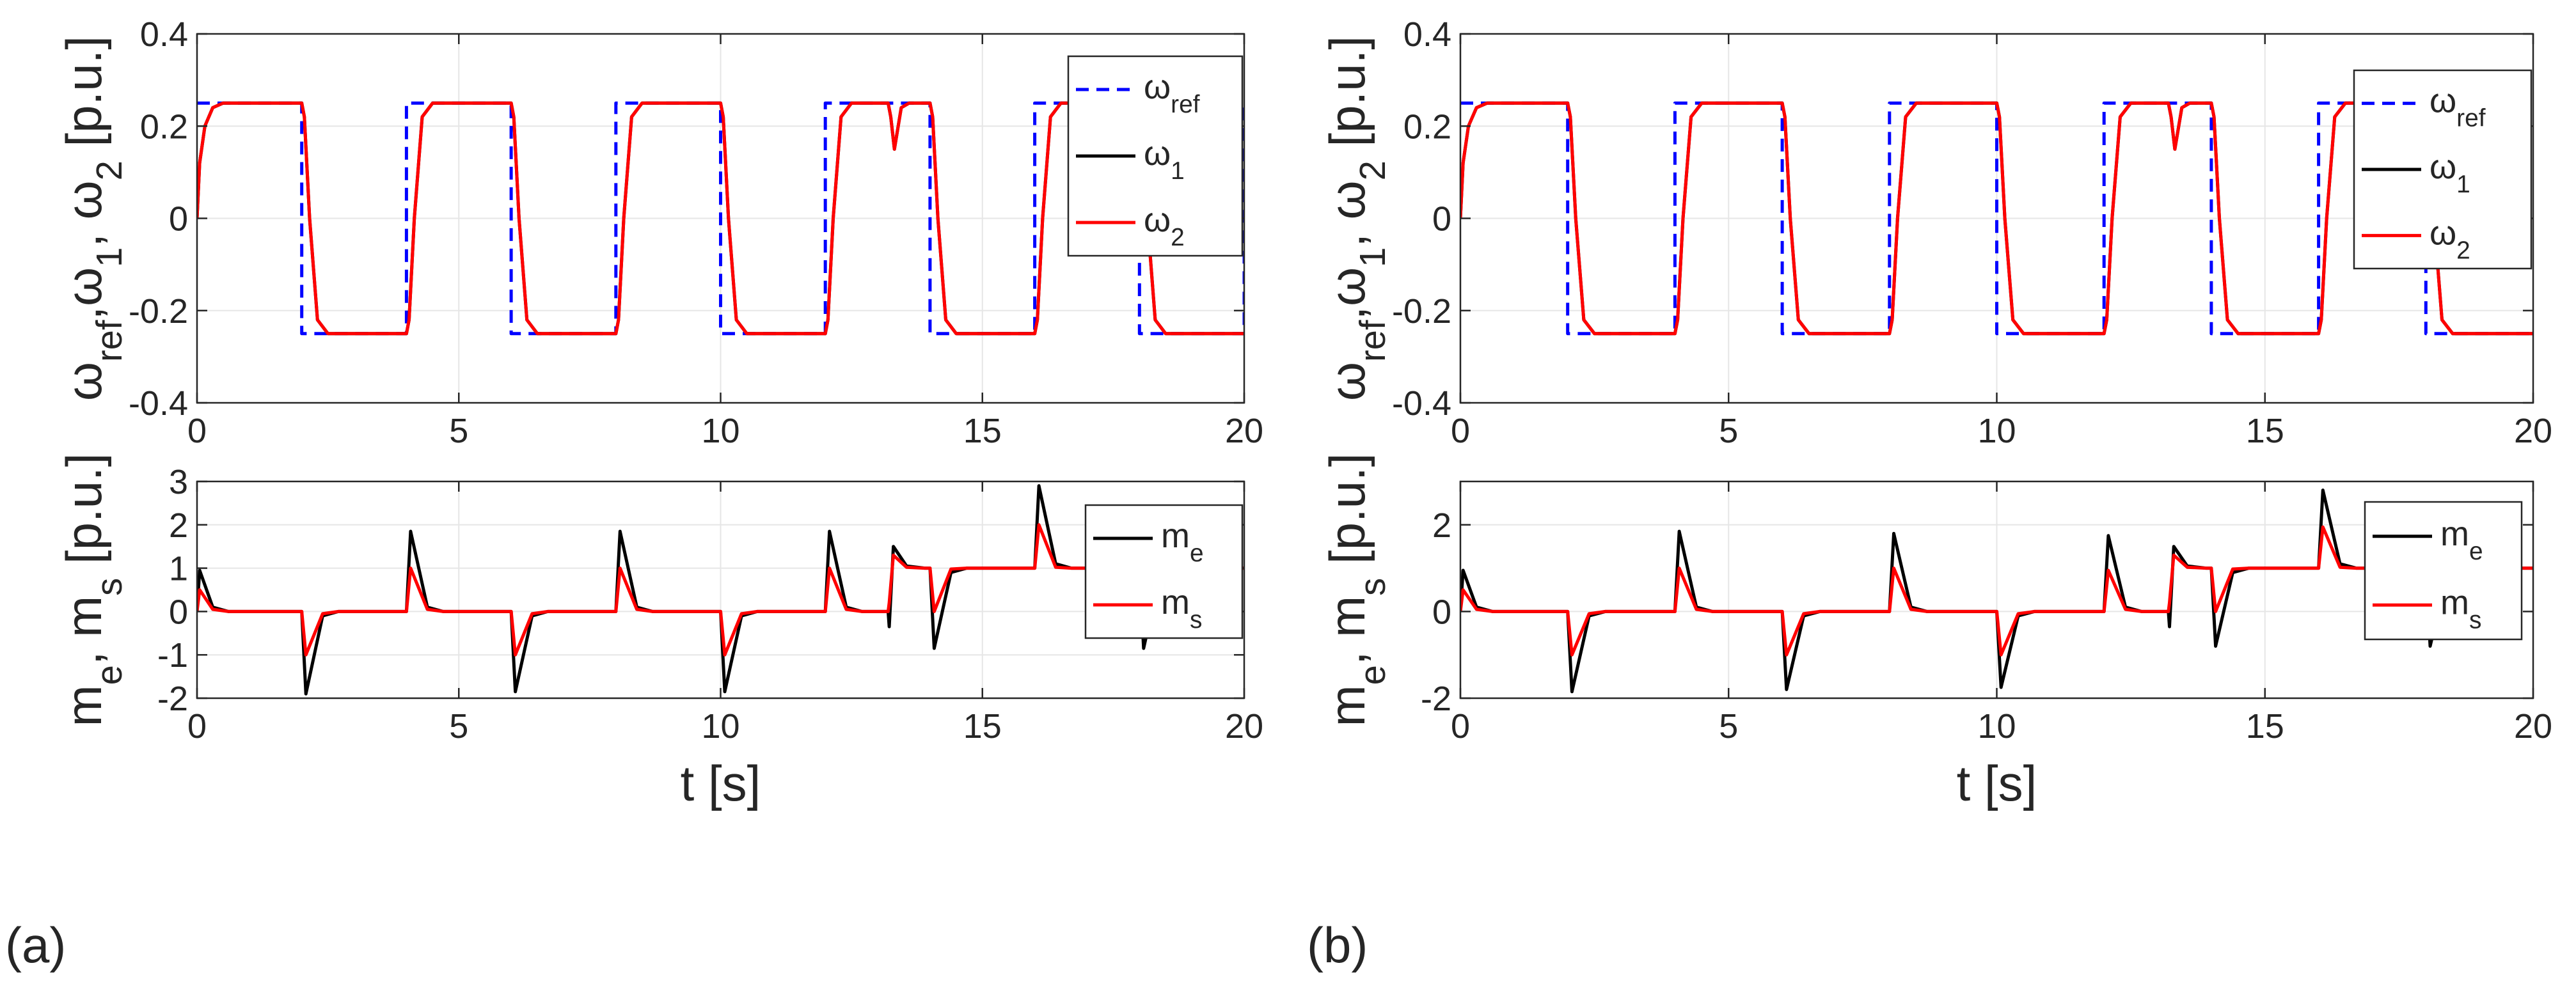 This screenshot has height=1000, width=2576. I want to click on panel-label-b: (b), so click(1337, 945).